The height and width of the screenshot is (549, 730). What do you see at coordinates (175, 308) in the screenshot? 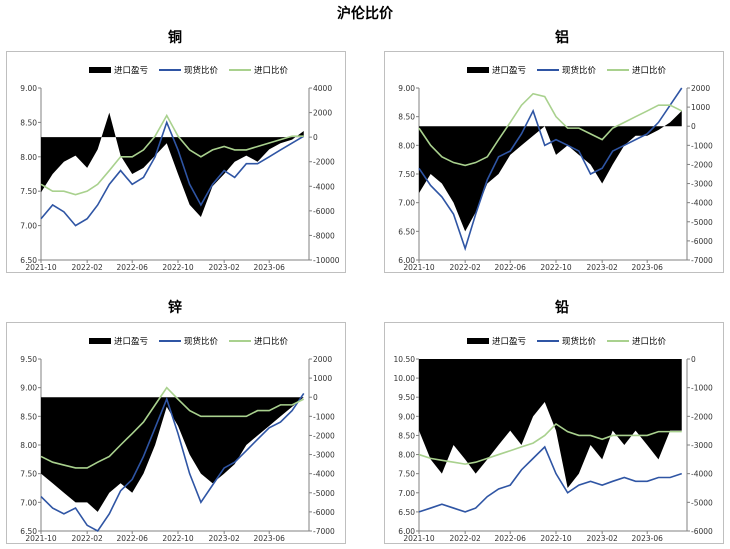
I see `chart-title-zinc: 锌` at bounding box center [175, 308].